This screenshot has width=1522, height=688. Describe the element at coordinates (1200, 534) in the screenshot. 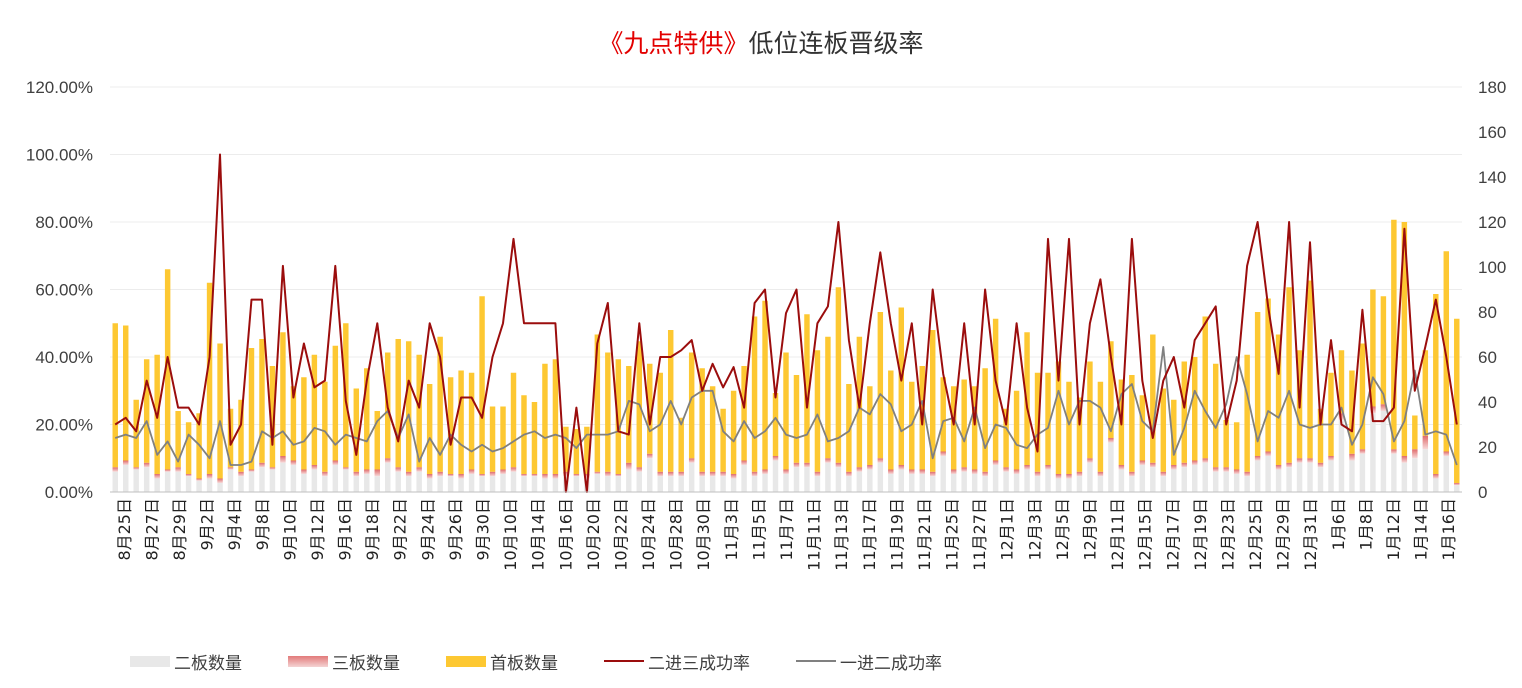

I see `x-axis-tick-label: 12月19日` at that location.